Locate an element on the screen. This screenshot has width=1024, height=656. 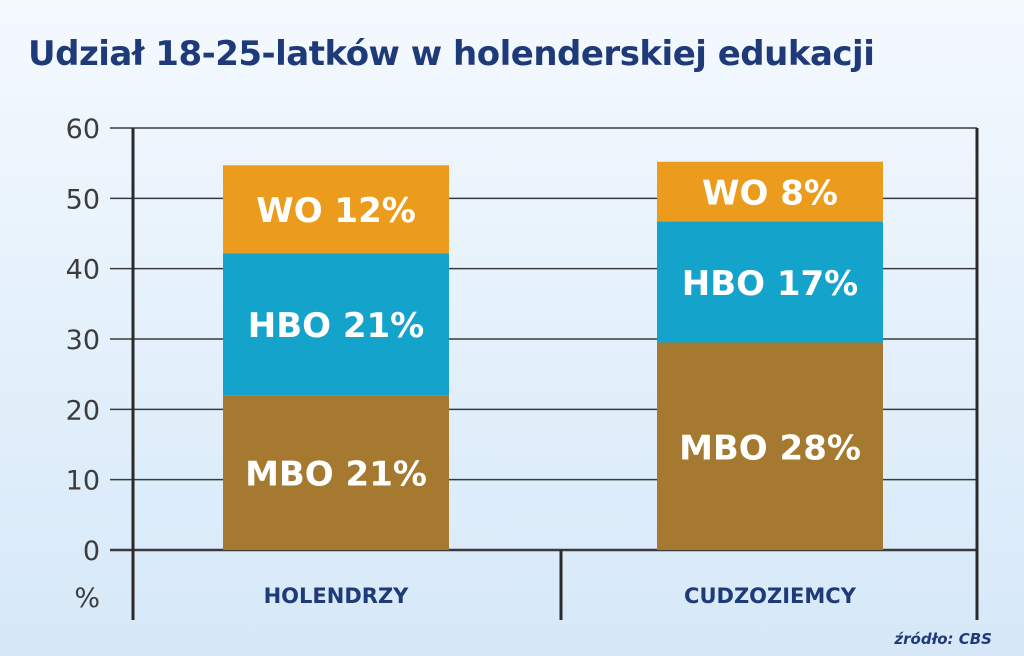
data-label: MBO 28% is located at coordinates (770, 448).